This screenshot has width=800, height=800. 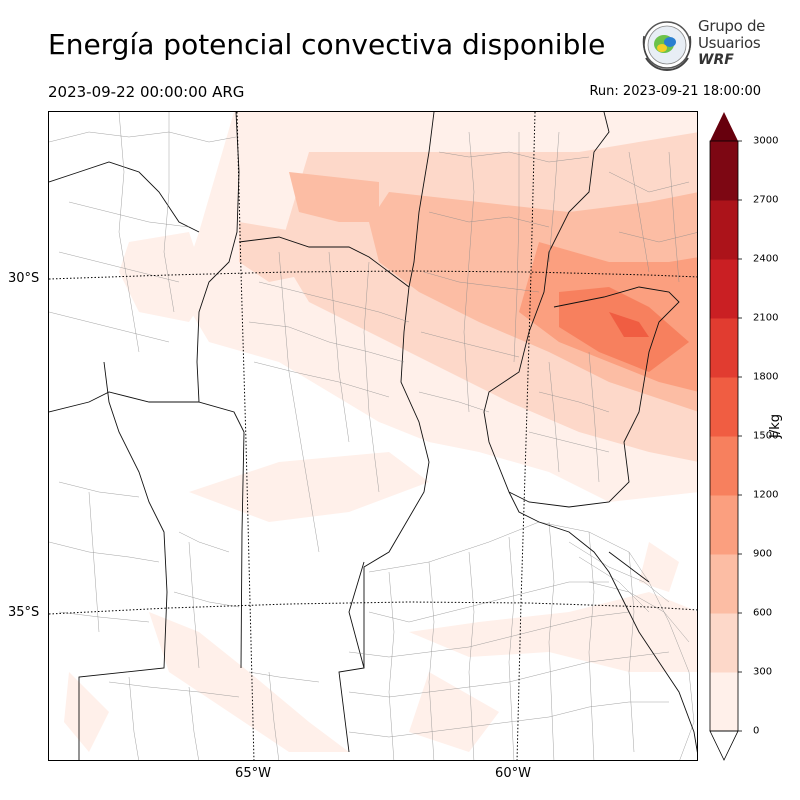 I want to click on colorbar-tick-label: 1200, so click(x=766, y=495).